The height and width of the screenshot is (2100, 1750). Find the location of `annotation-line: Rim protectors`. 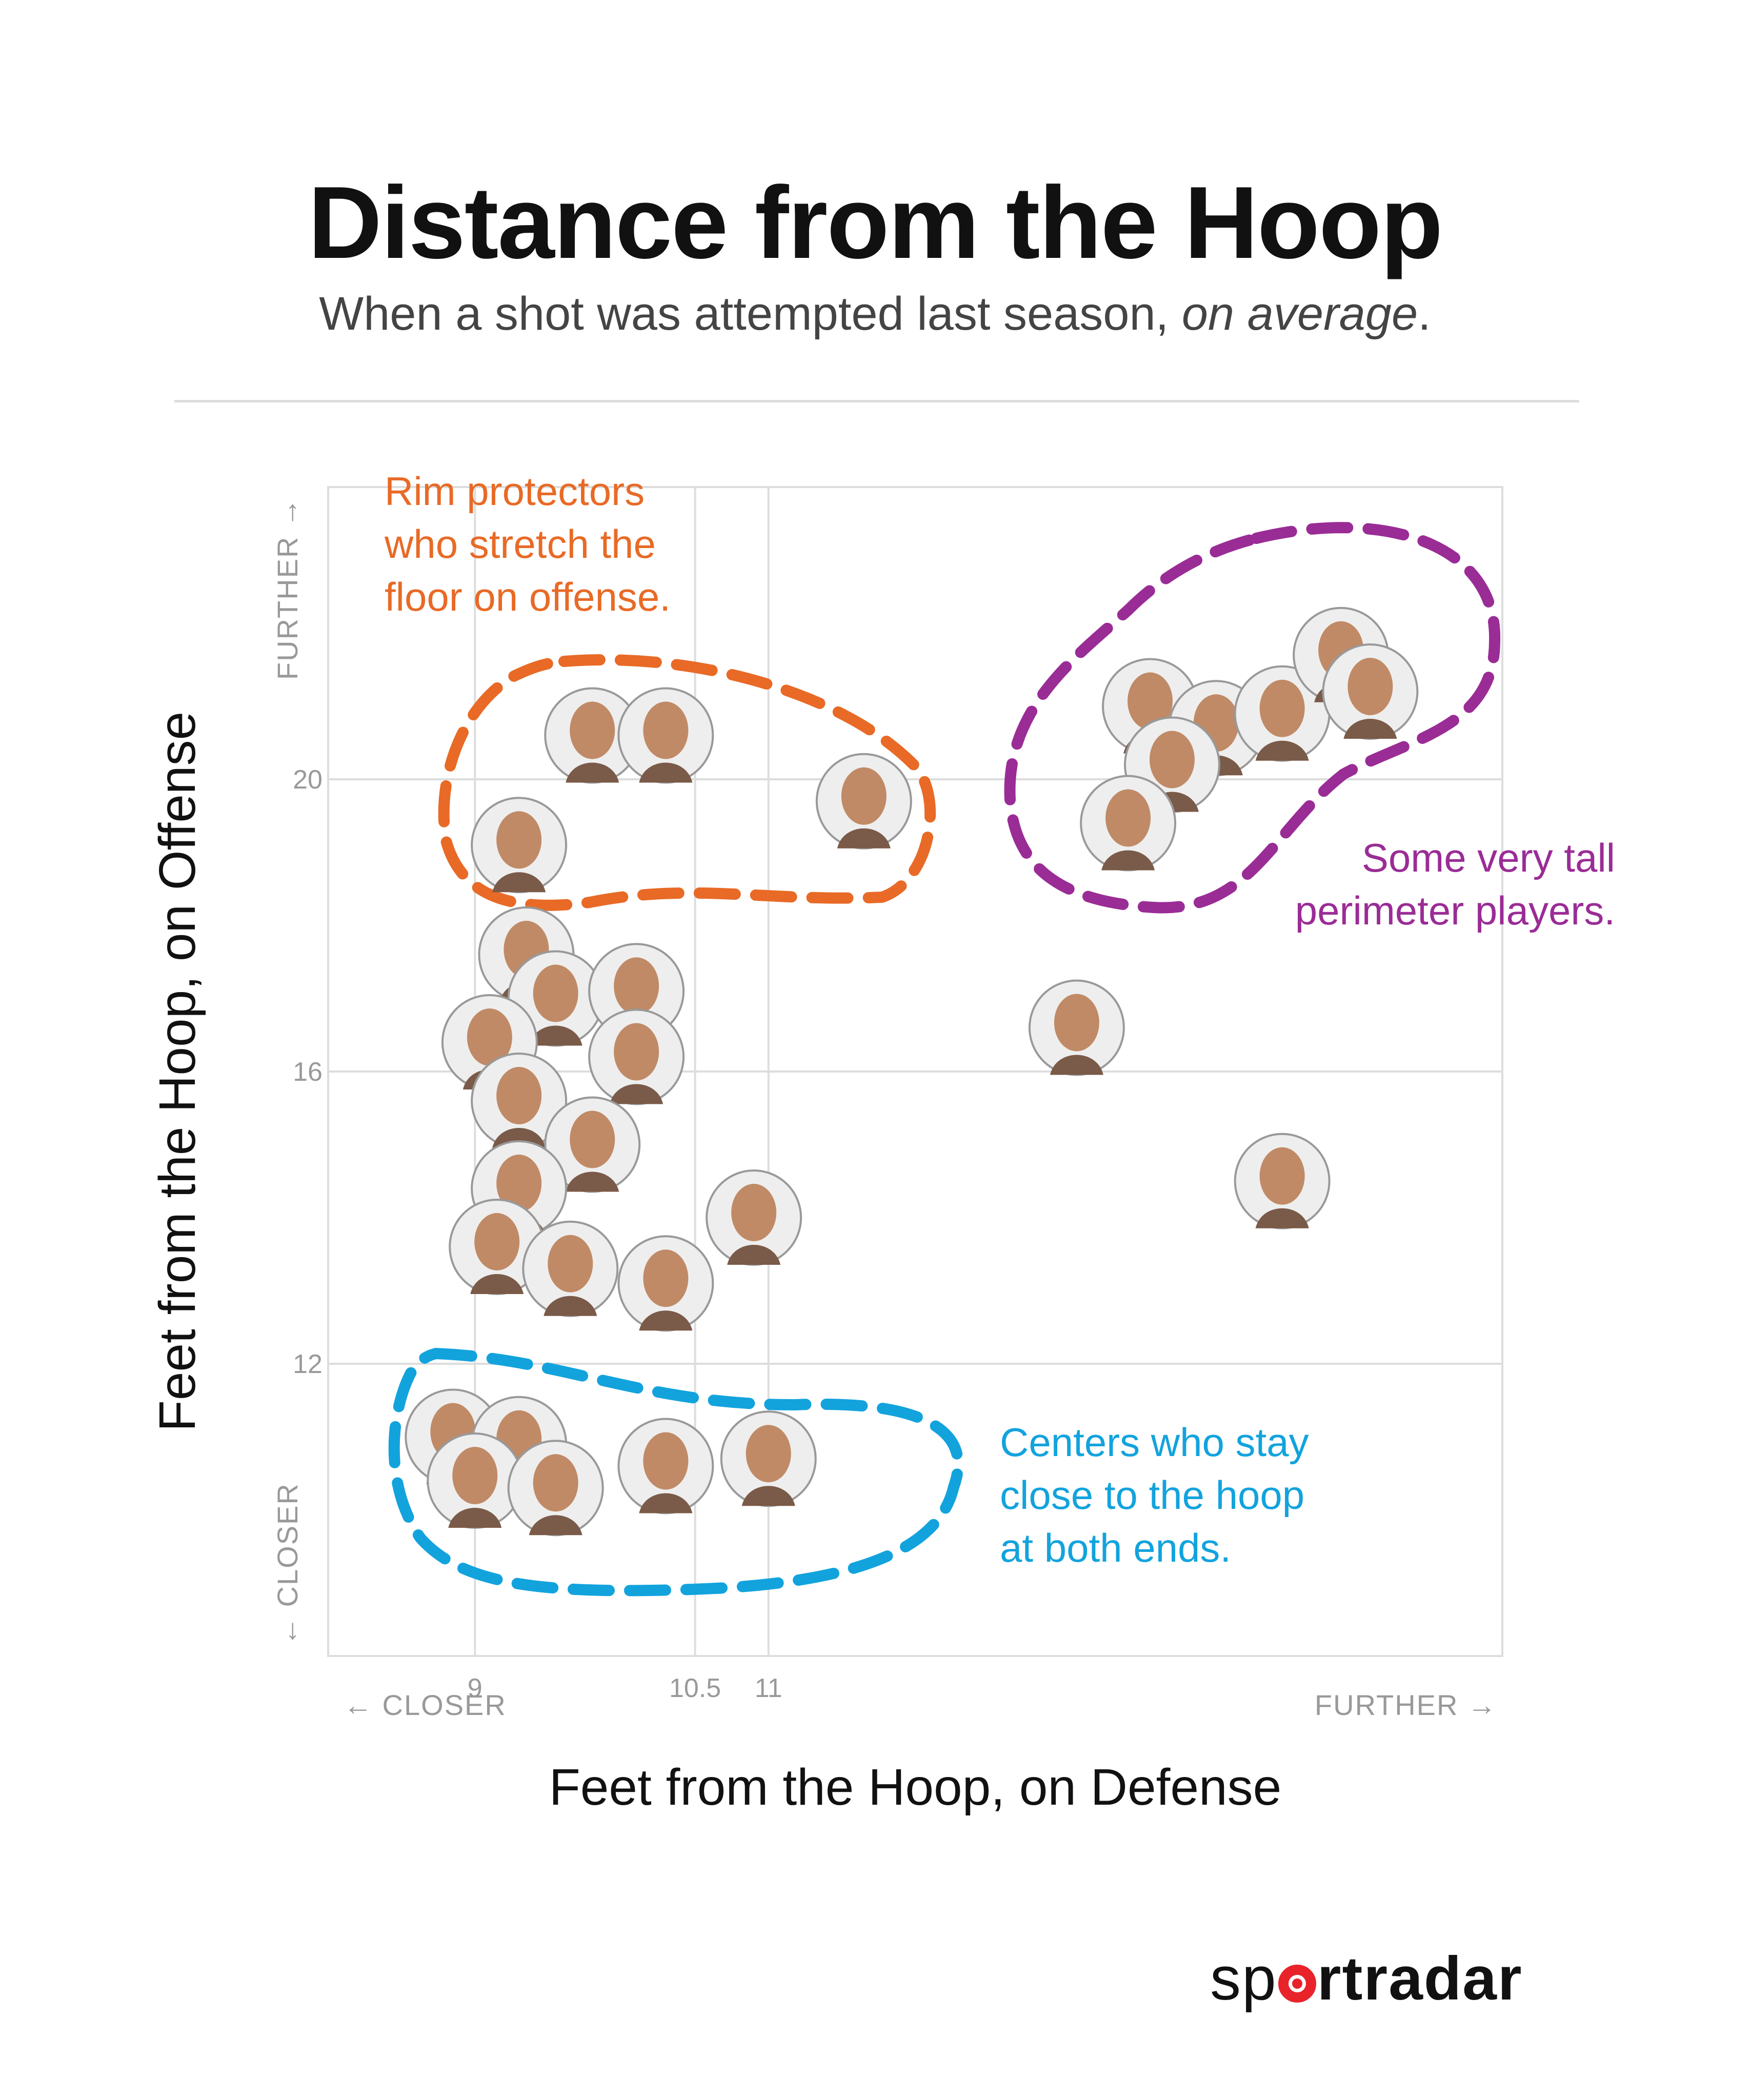

annotation-line: Rim protectors is located at coordinates (515, 491).